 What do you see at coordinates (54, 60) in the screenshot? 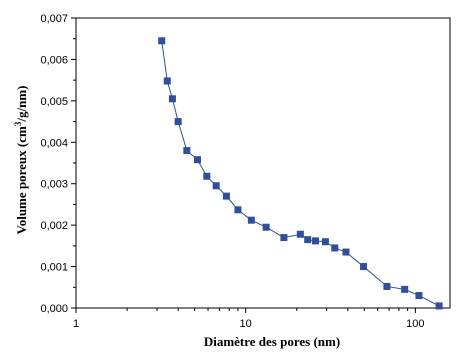
I see `y-tick-label: 0,006` at bounding box center [54, 60].